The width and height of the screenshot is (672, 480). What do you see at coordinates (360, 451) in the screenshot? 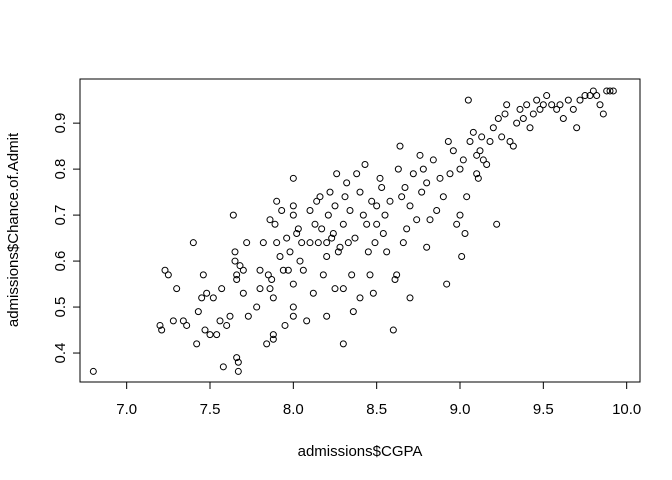
I see `x-axis-label: admissions$CGPA` at bounding box center [360, 451].